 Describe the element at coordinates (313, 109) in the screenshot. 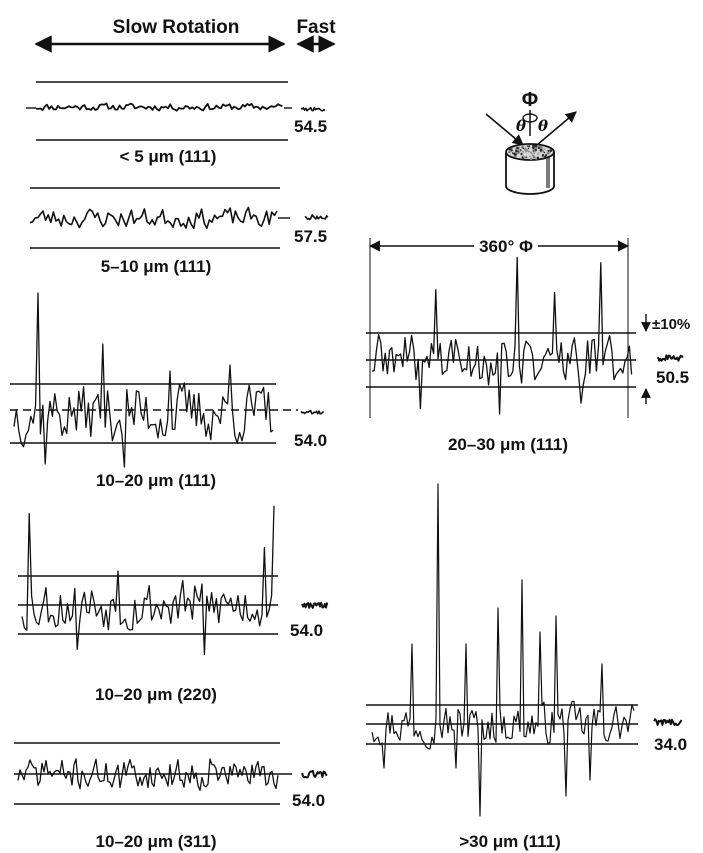

I see `fast-trace-under-5um` at that location.